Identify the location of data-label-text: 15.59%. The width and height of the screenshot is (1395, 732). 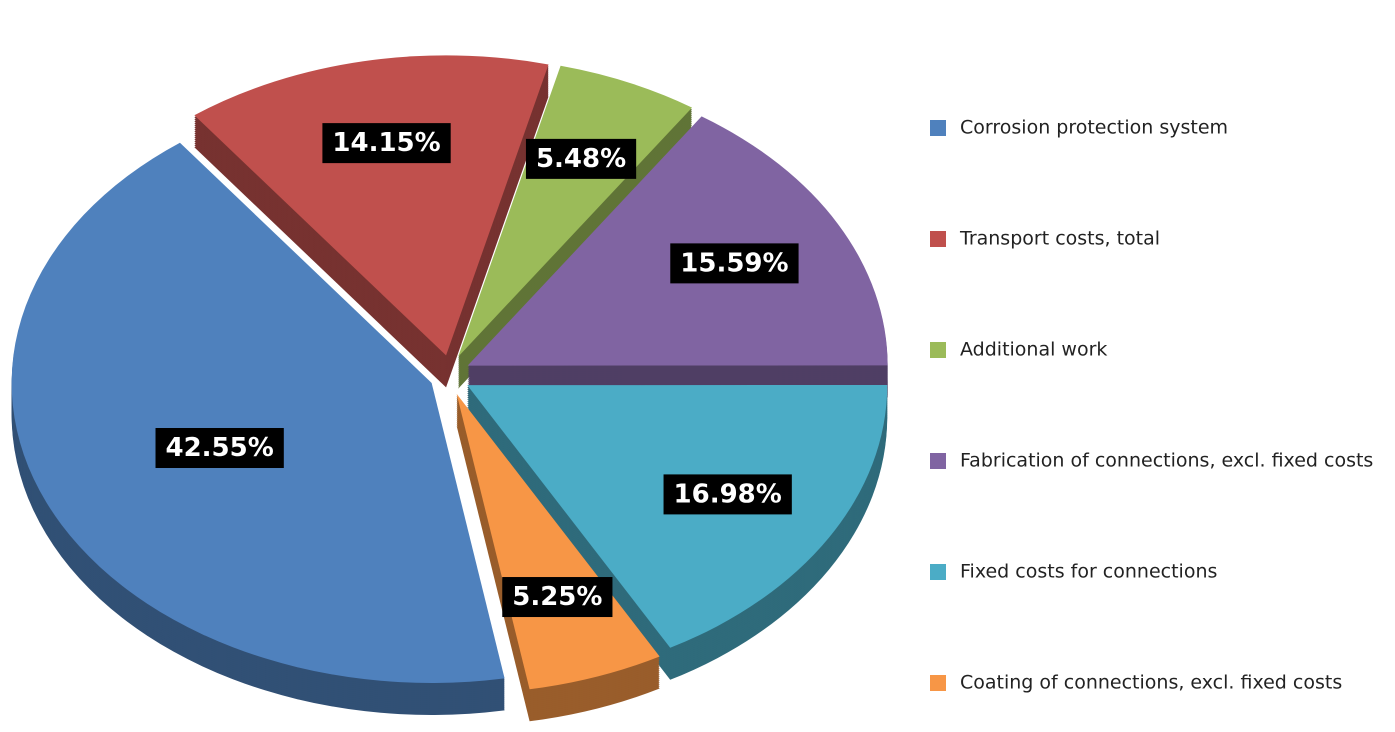
(734, 263).